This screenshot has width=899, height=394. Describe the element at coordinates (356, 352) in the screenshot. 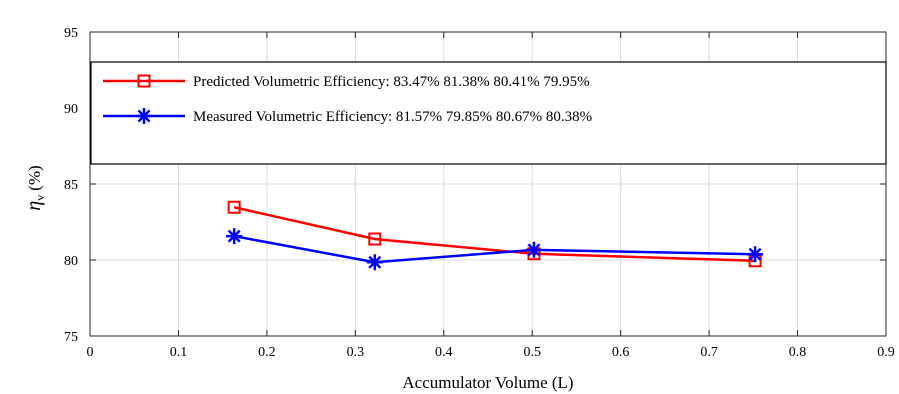

I see `x-tick-label: 0.3` at that location.